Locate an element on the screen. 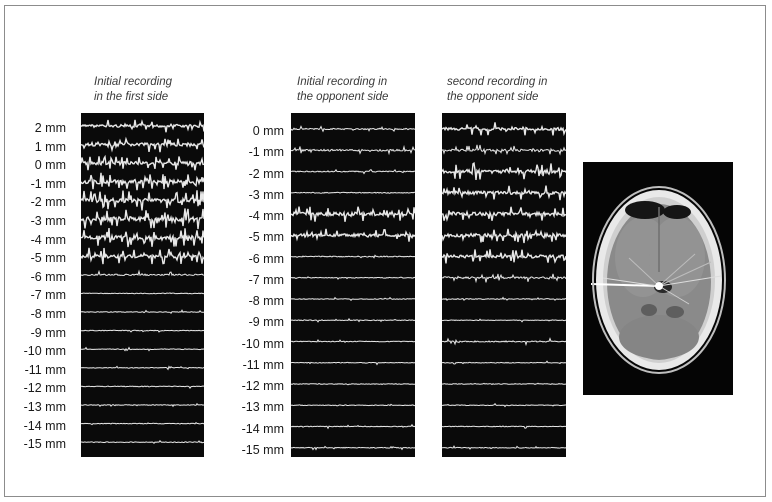 The height and width of the screenshot is (502, 772). panel-3-title-line2: the opponent side is located at coordinates (493, 97).